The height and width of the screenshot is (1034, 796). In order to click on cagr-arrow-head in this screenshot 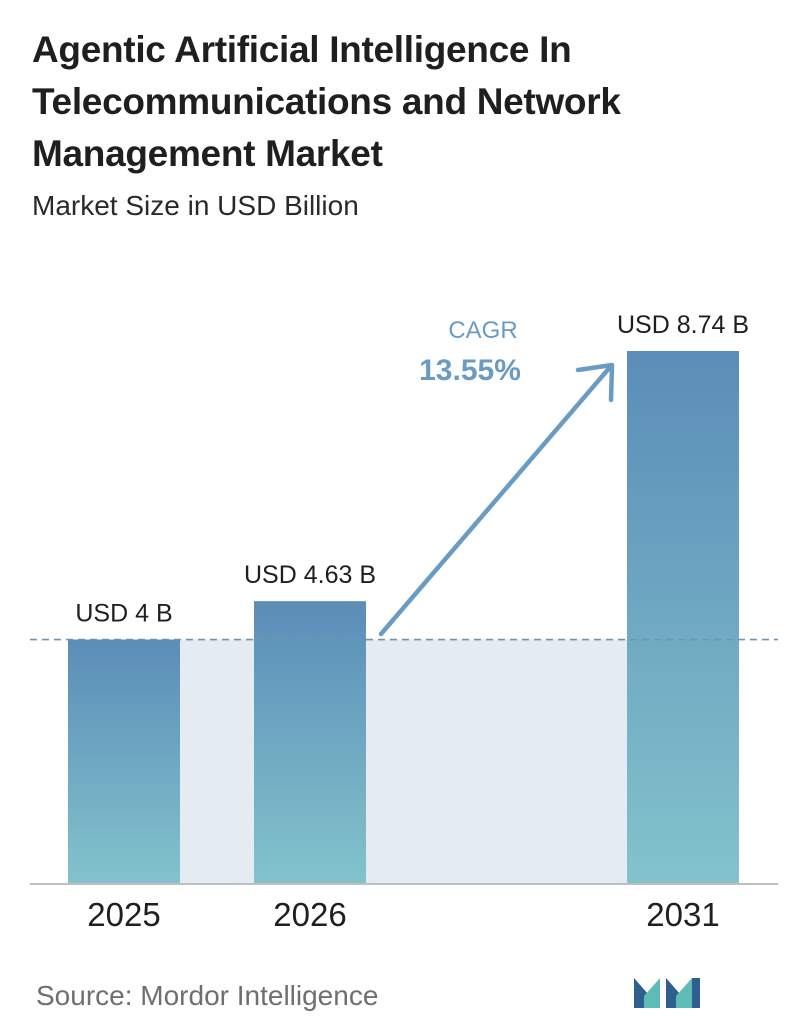, I will do `click(595, 382)`.